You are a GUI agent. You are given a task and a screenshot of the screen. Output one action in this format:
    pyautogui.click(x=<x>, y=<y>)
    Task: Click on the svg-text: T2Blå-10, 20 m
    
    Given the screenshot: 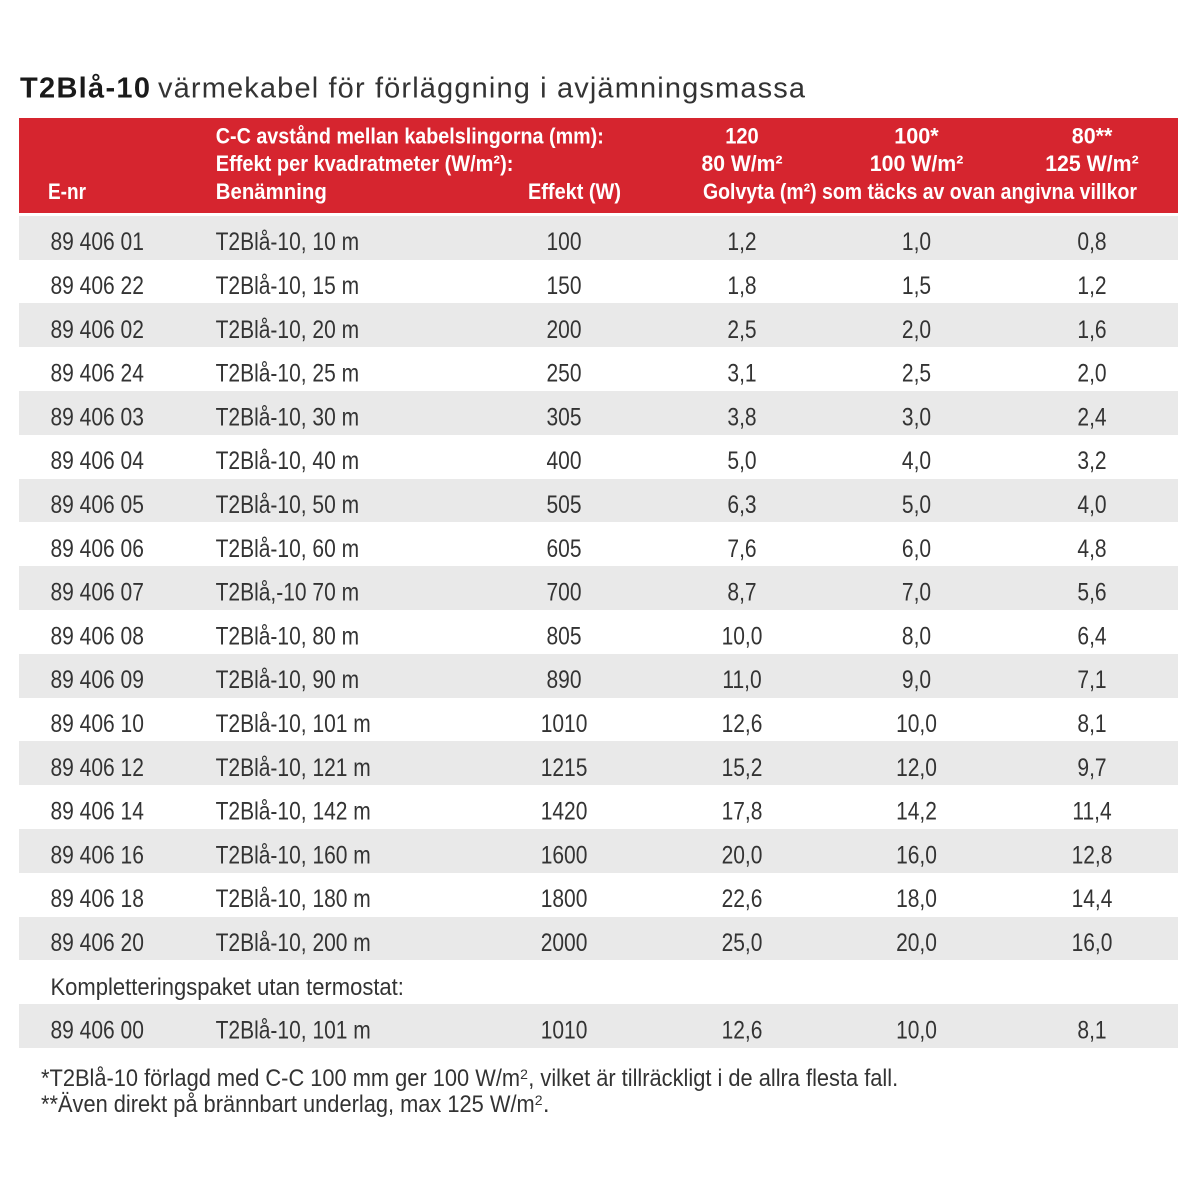 What is the action you would take?
    pyautogui.click(x=288, y=330)
    